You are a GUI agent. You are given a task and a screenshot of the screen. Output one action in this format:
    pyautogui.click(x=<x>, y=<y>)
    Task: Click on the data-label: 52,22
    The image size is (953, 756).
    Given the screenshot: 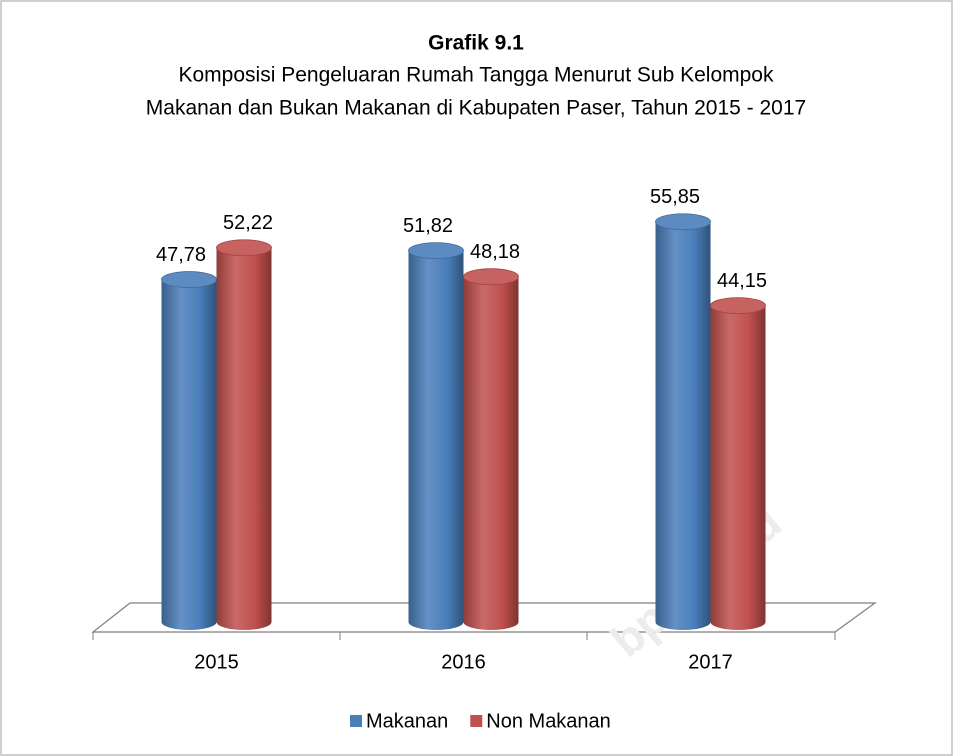 What is the action you would take?
    pyautogui.click(x=248, y=223)
    